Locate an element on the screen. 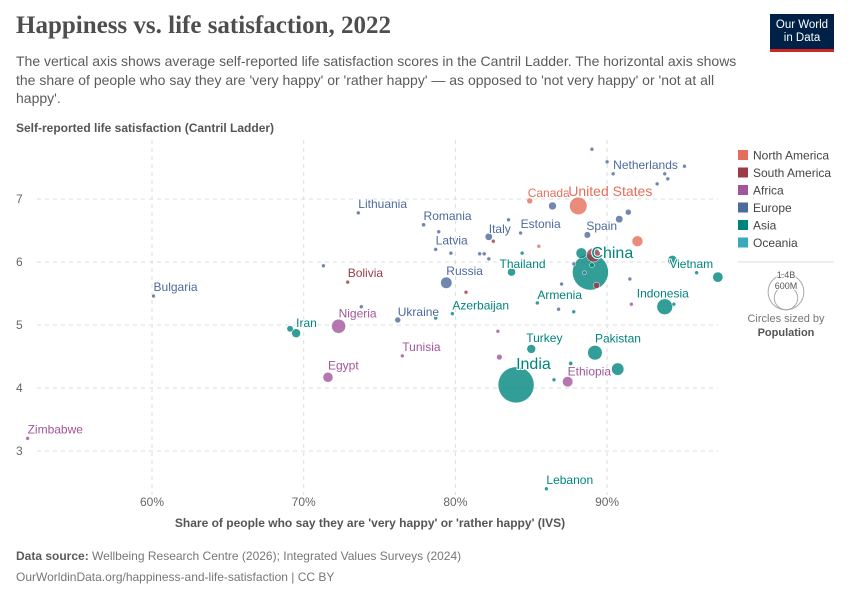 Image resolution: width=850 pixels, height=600 pixels. y-tick-label: 6 is located at coordinates (19, 262).